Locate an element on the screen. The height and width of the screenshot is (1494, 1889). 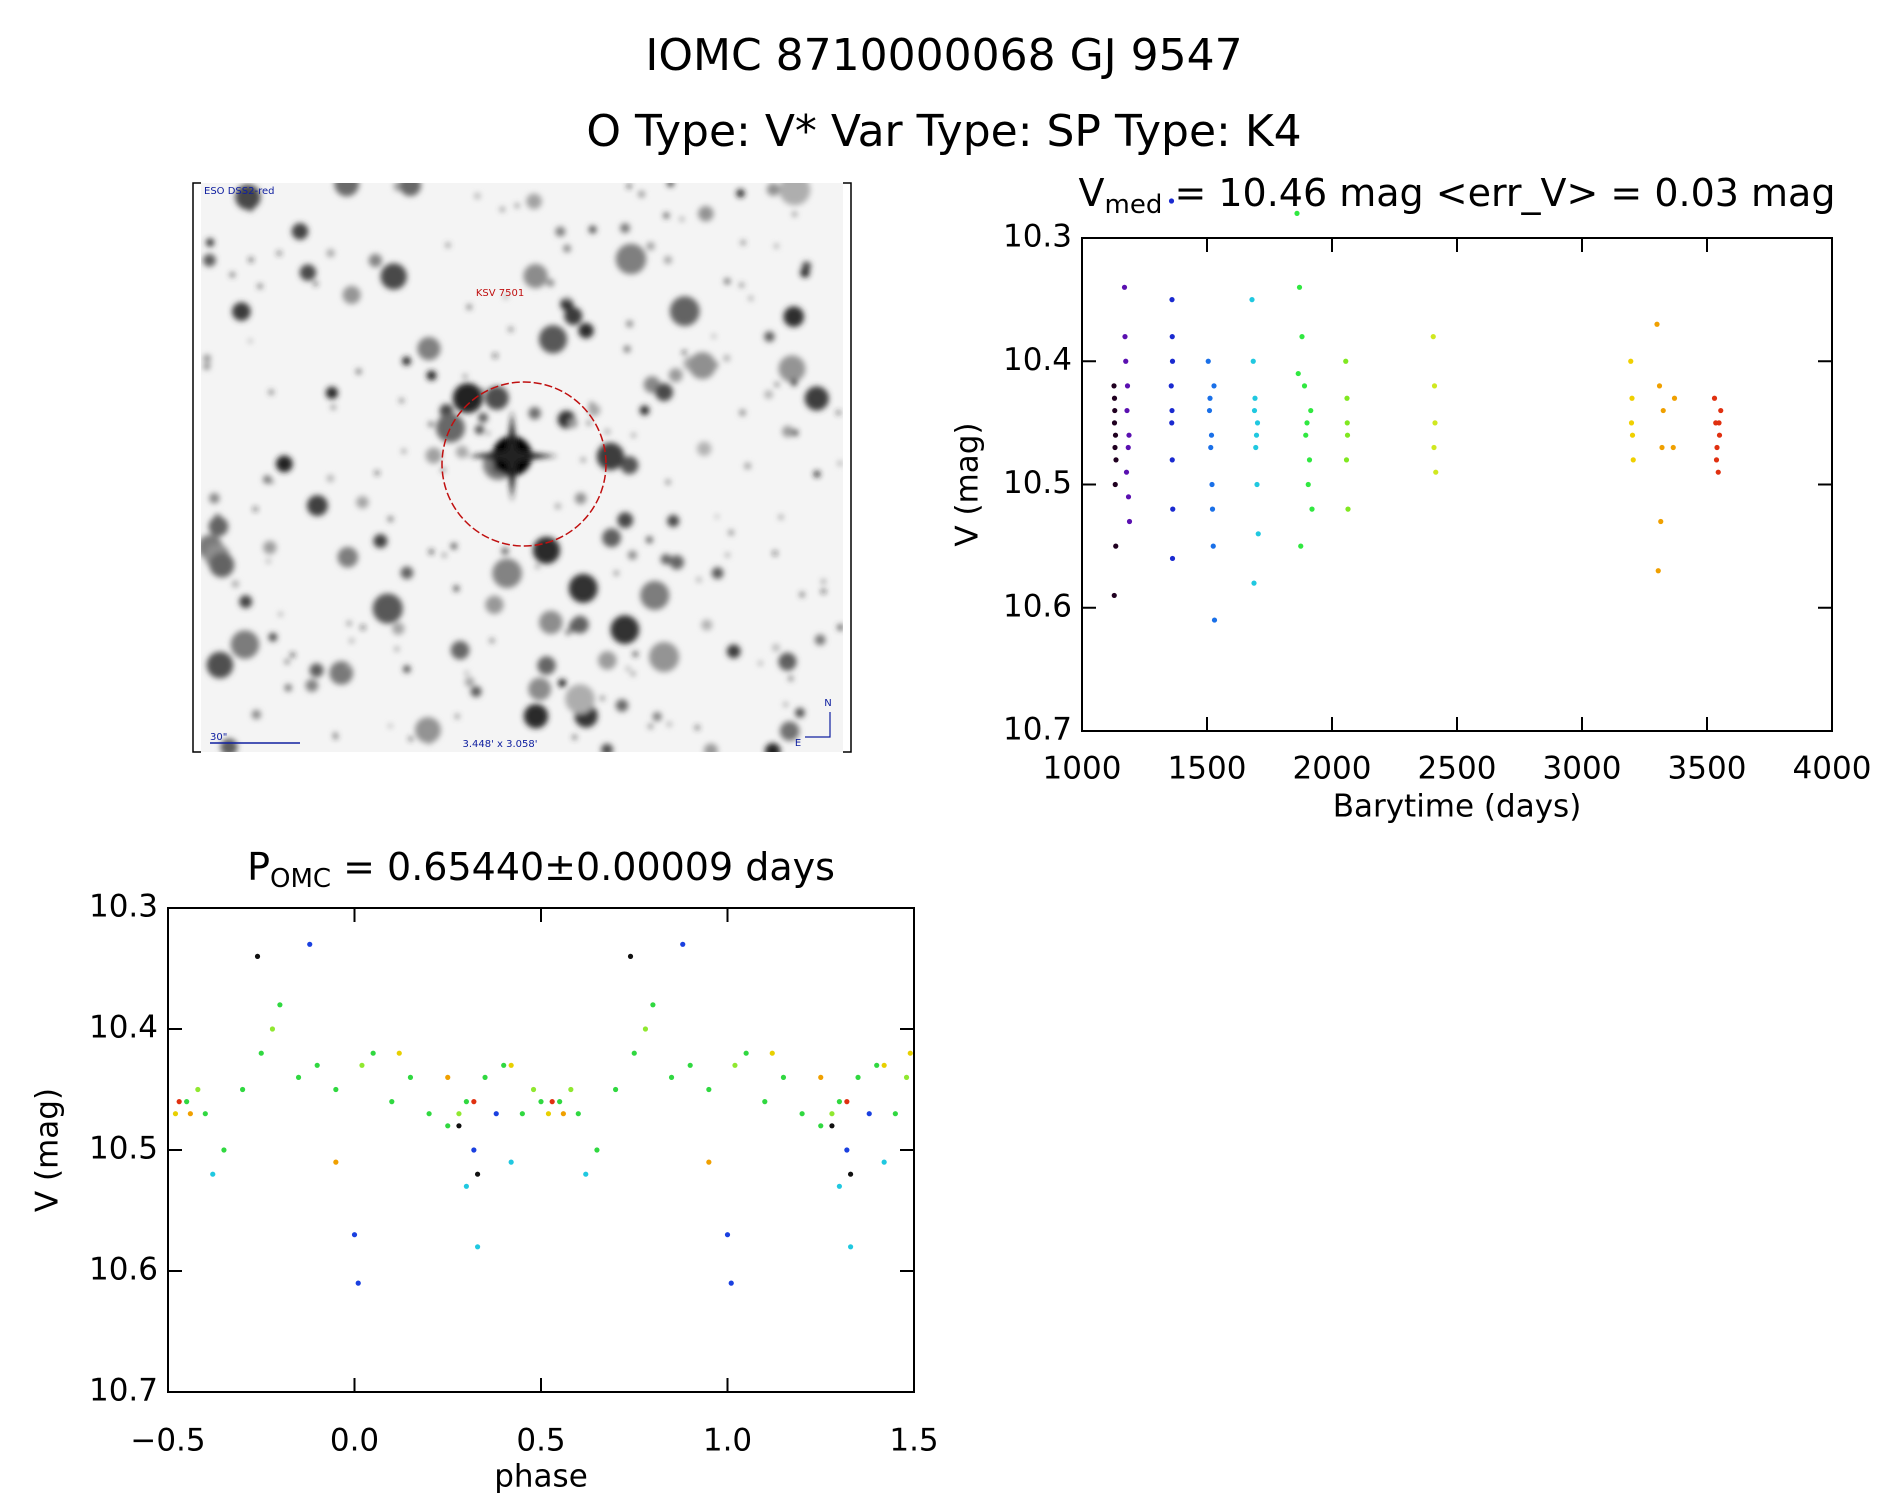
stars is located at coordinates (522, 467).